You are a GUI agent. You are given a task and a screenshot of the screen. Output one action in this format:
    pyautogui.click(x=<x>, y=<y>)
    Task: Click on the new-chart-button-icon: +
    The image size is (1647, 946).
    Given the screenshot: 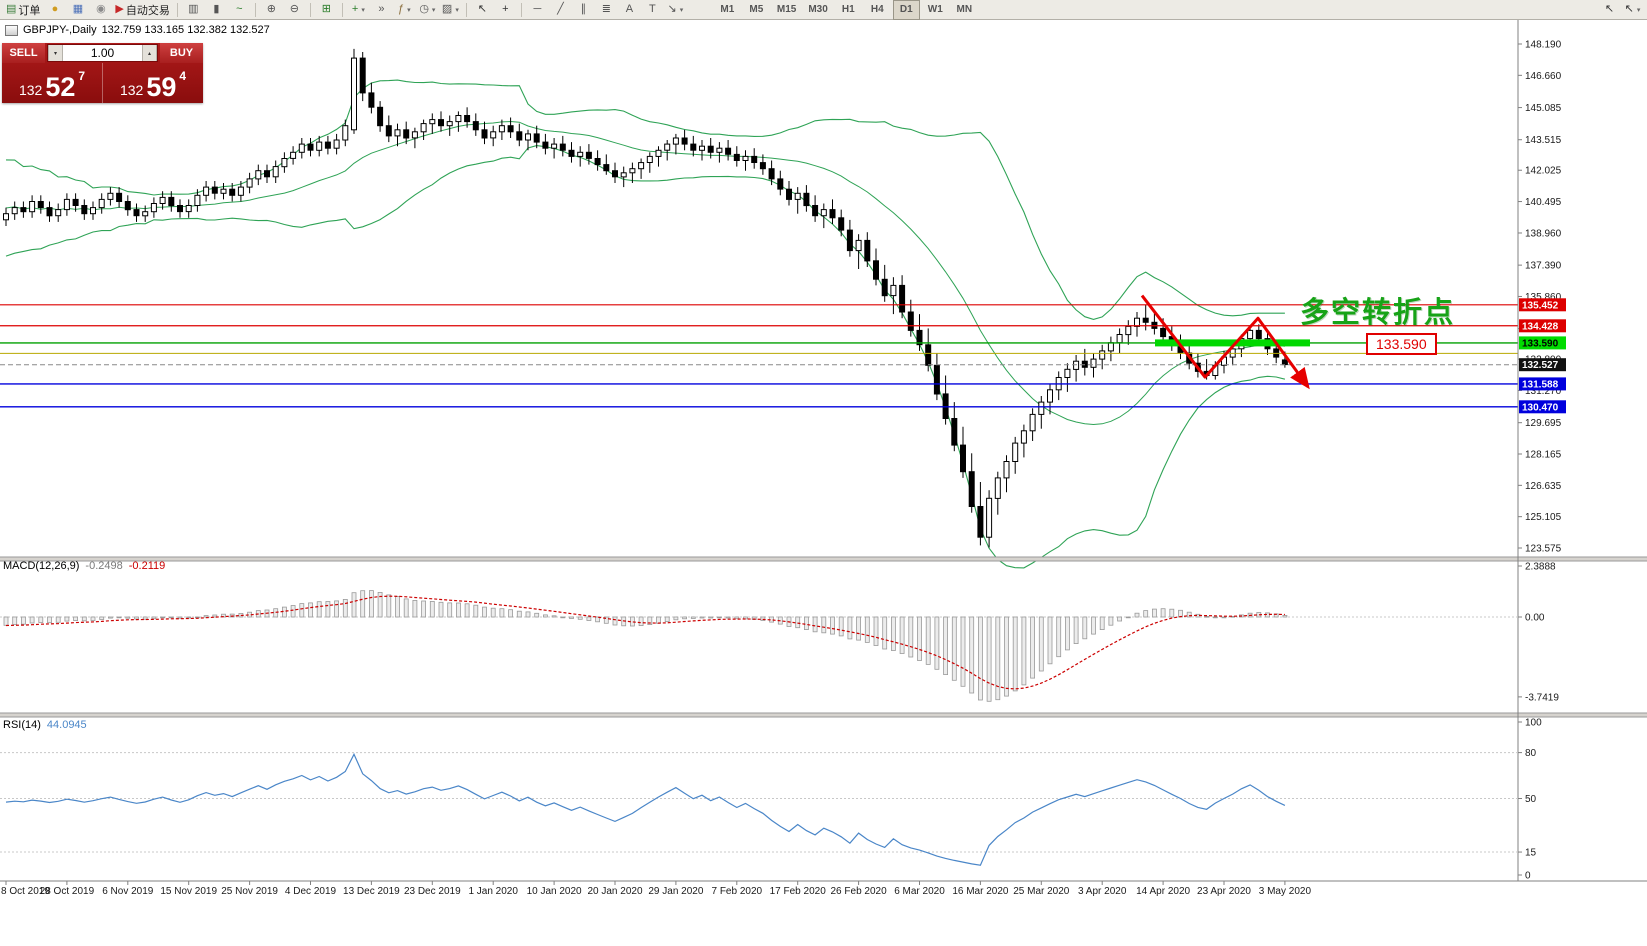 What is the action you would take?
    pyautogui.click(x=355, y=9)
    